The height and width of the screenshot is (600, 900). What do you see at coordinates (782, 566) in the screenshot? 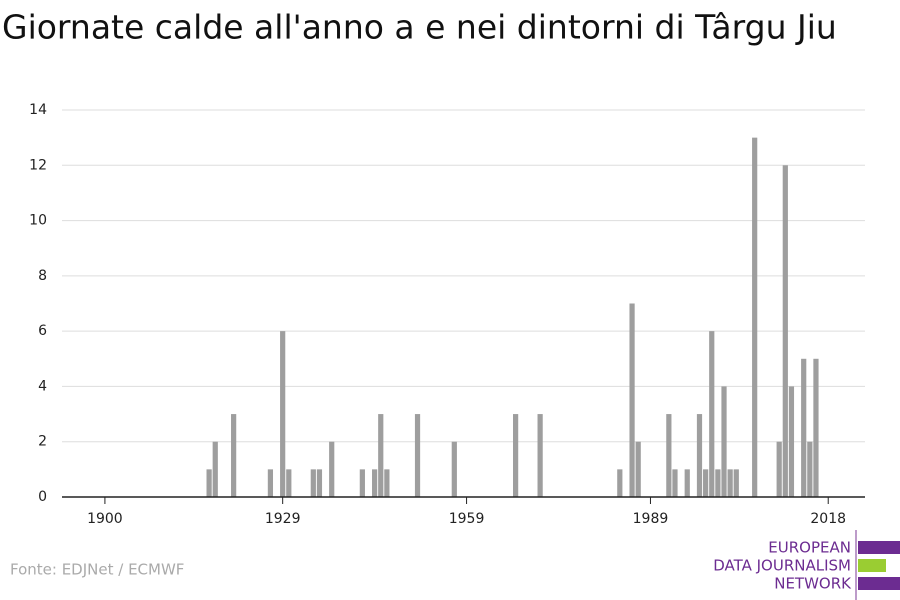
I see `logo-text: DATA JOURNALISM` at bounding box center [782, 566].